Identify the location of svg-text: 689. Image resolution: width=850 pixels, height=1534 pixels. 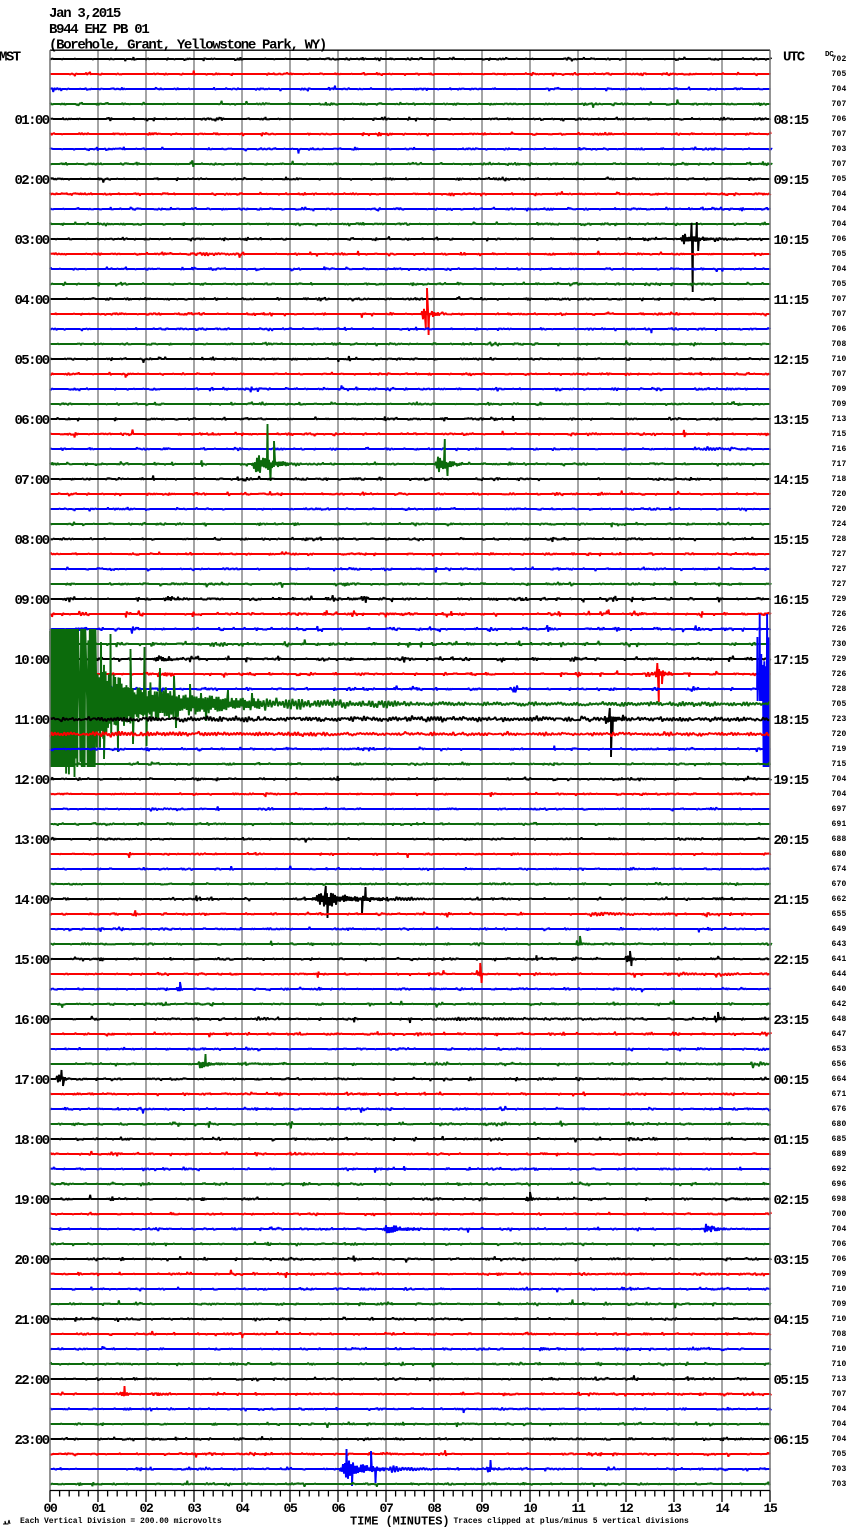
(838, 1154).